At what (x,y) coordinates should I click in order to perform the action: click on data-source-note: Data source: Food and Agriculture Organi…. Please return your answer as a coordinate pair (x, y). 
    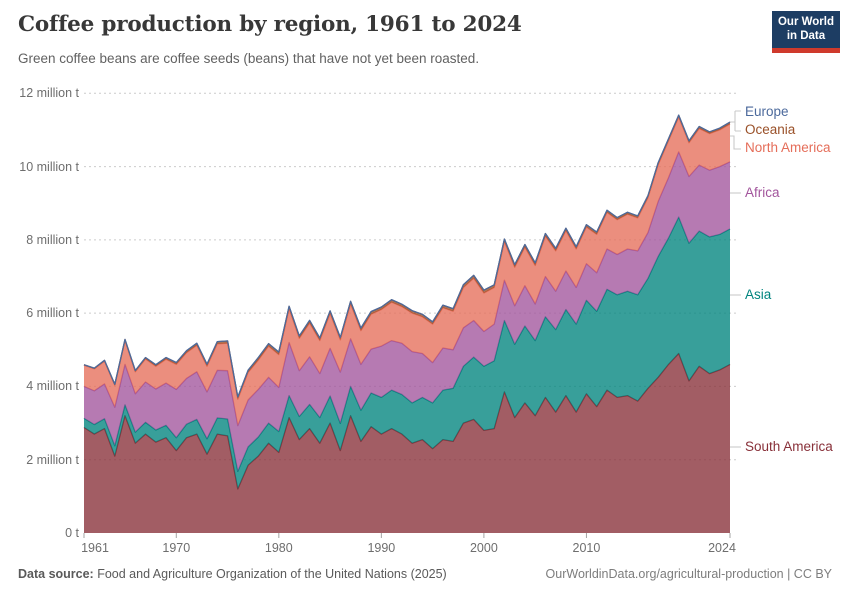
    Looking at the image, I should click on (232, 574).